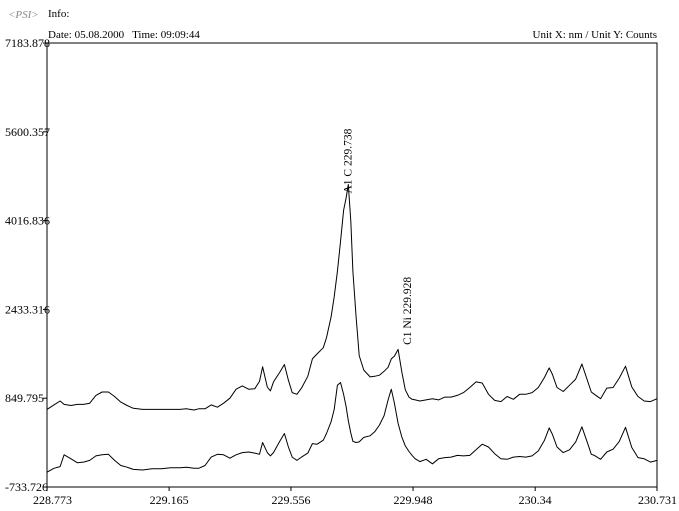 This screenshot has width=679, height=511. Describe the element at coordinates (290, 500) in the screenshot. I see `x-tick-label: 229.556` at that location.